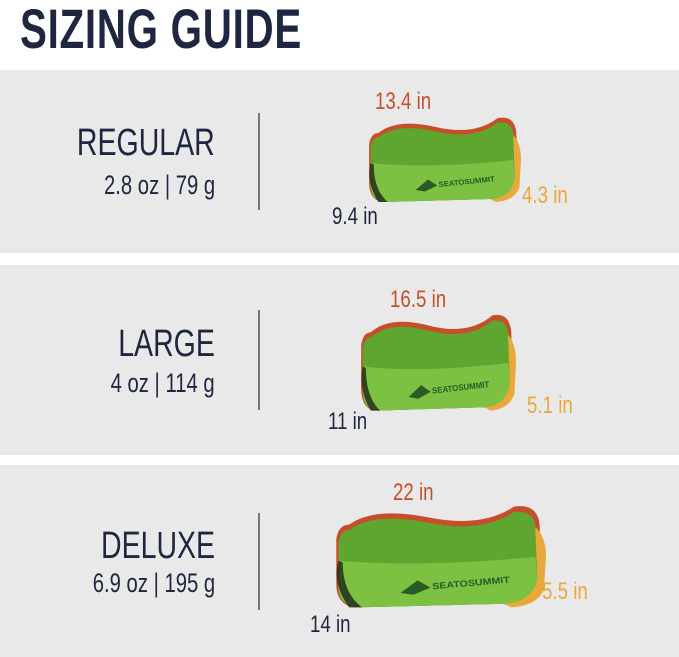  What do you see at coordinates (330, 624) in the screenshot?
I see `width-label: 14 in` at bounding box center [330, 624].